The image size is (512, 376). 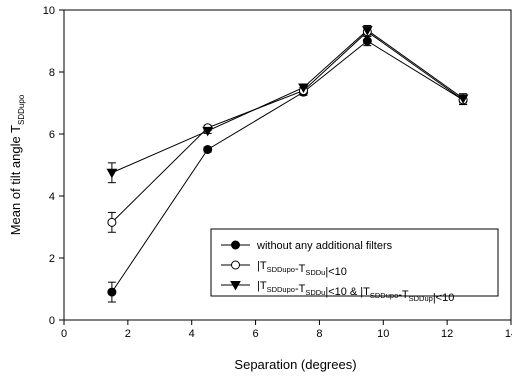 What do you see at coordinates (347, 292) in the screenshot?
I see `legend-text-part: |<10 & |T` at bounding box center [347, 292].